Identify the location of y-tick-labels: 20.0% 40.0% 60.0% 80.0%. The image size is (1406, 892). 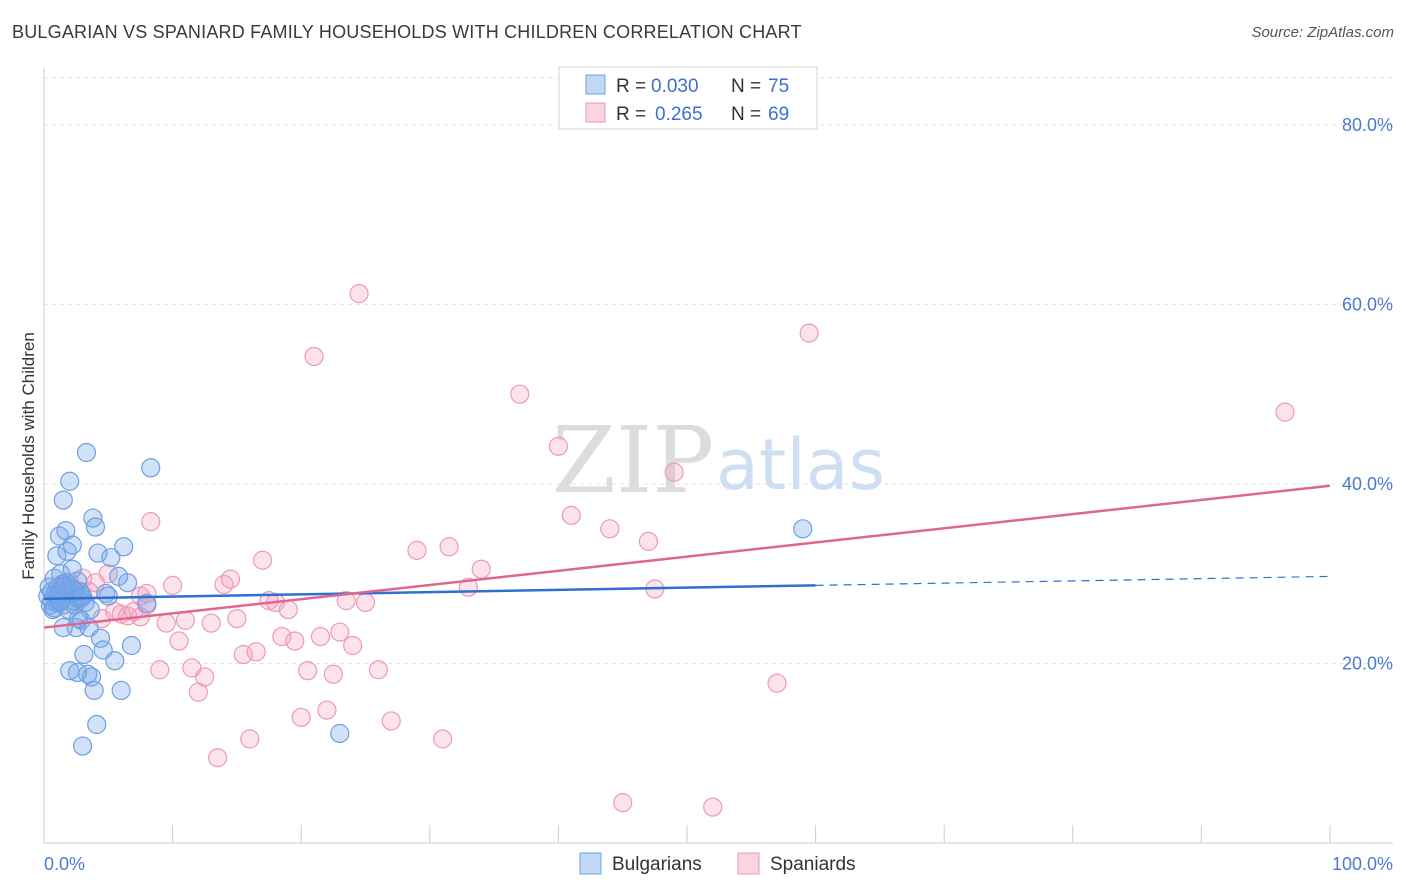
(1367, 394).